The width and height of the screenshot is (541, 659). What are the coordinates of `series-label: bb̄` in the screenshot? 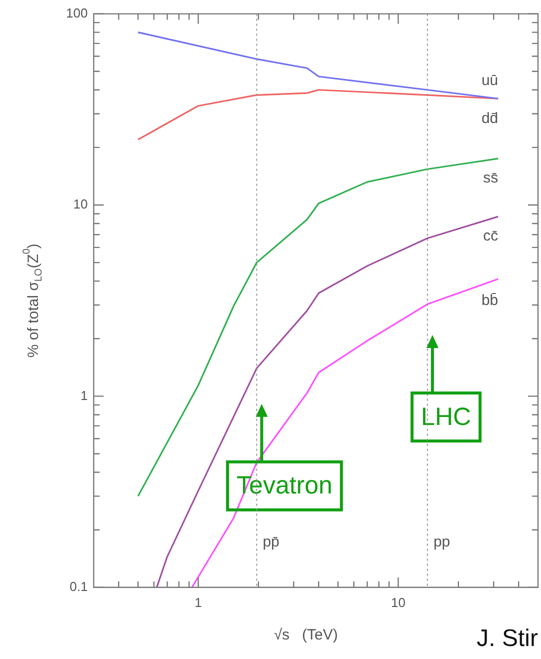 It's located at (489, 301).